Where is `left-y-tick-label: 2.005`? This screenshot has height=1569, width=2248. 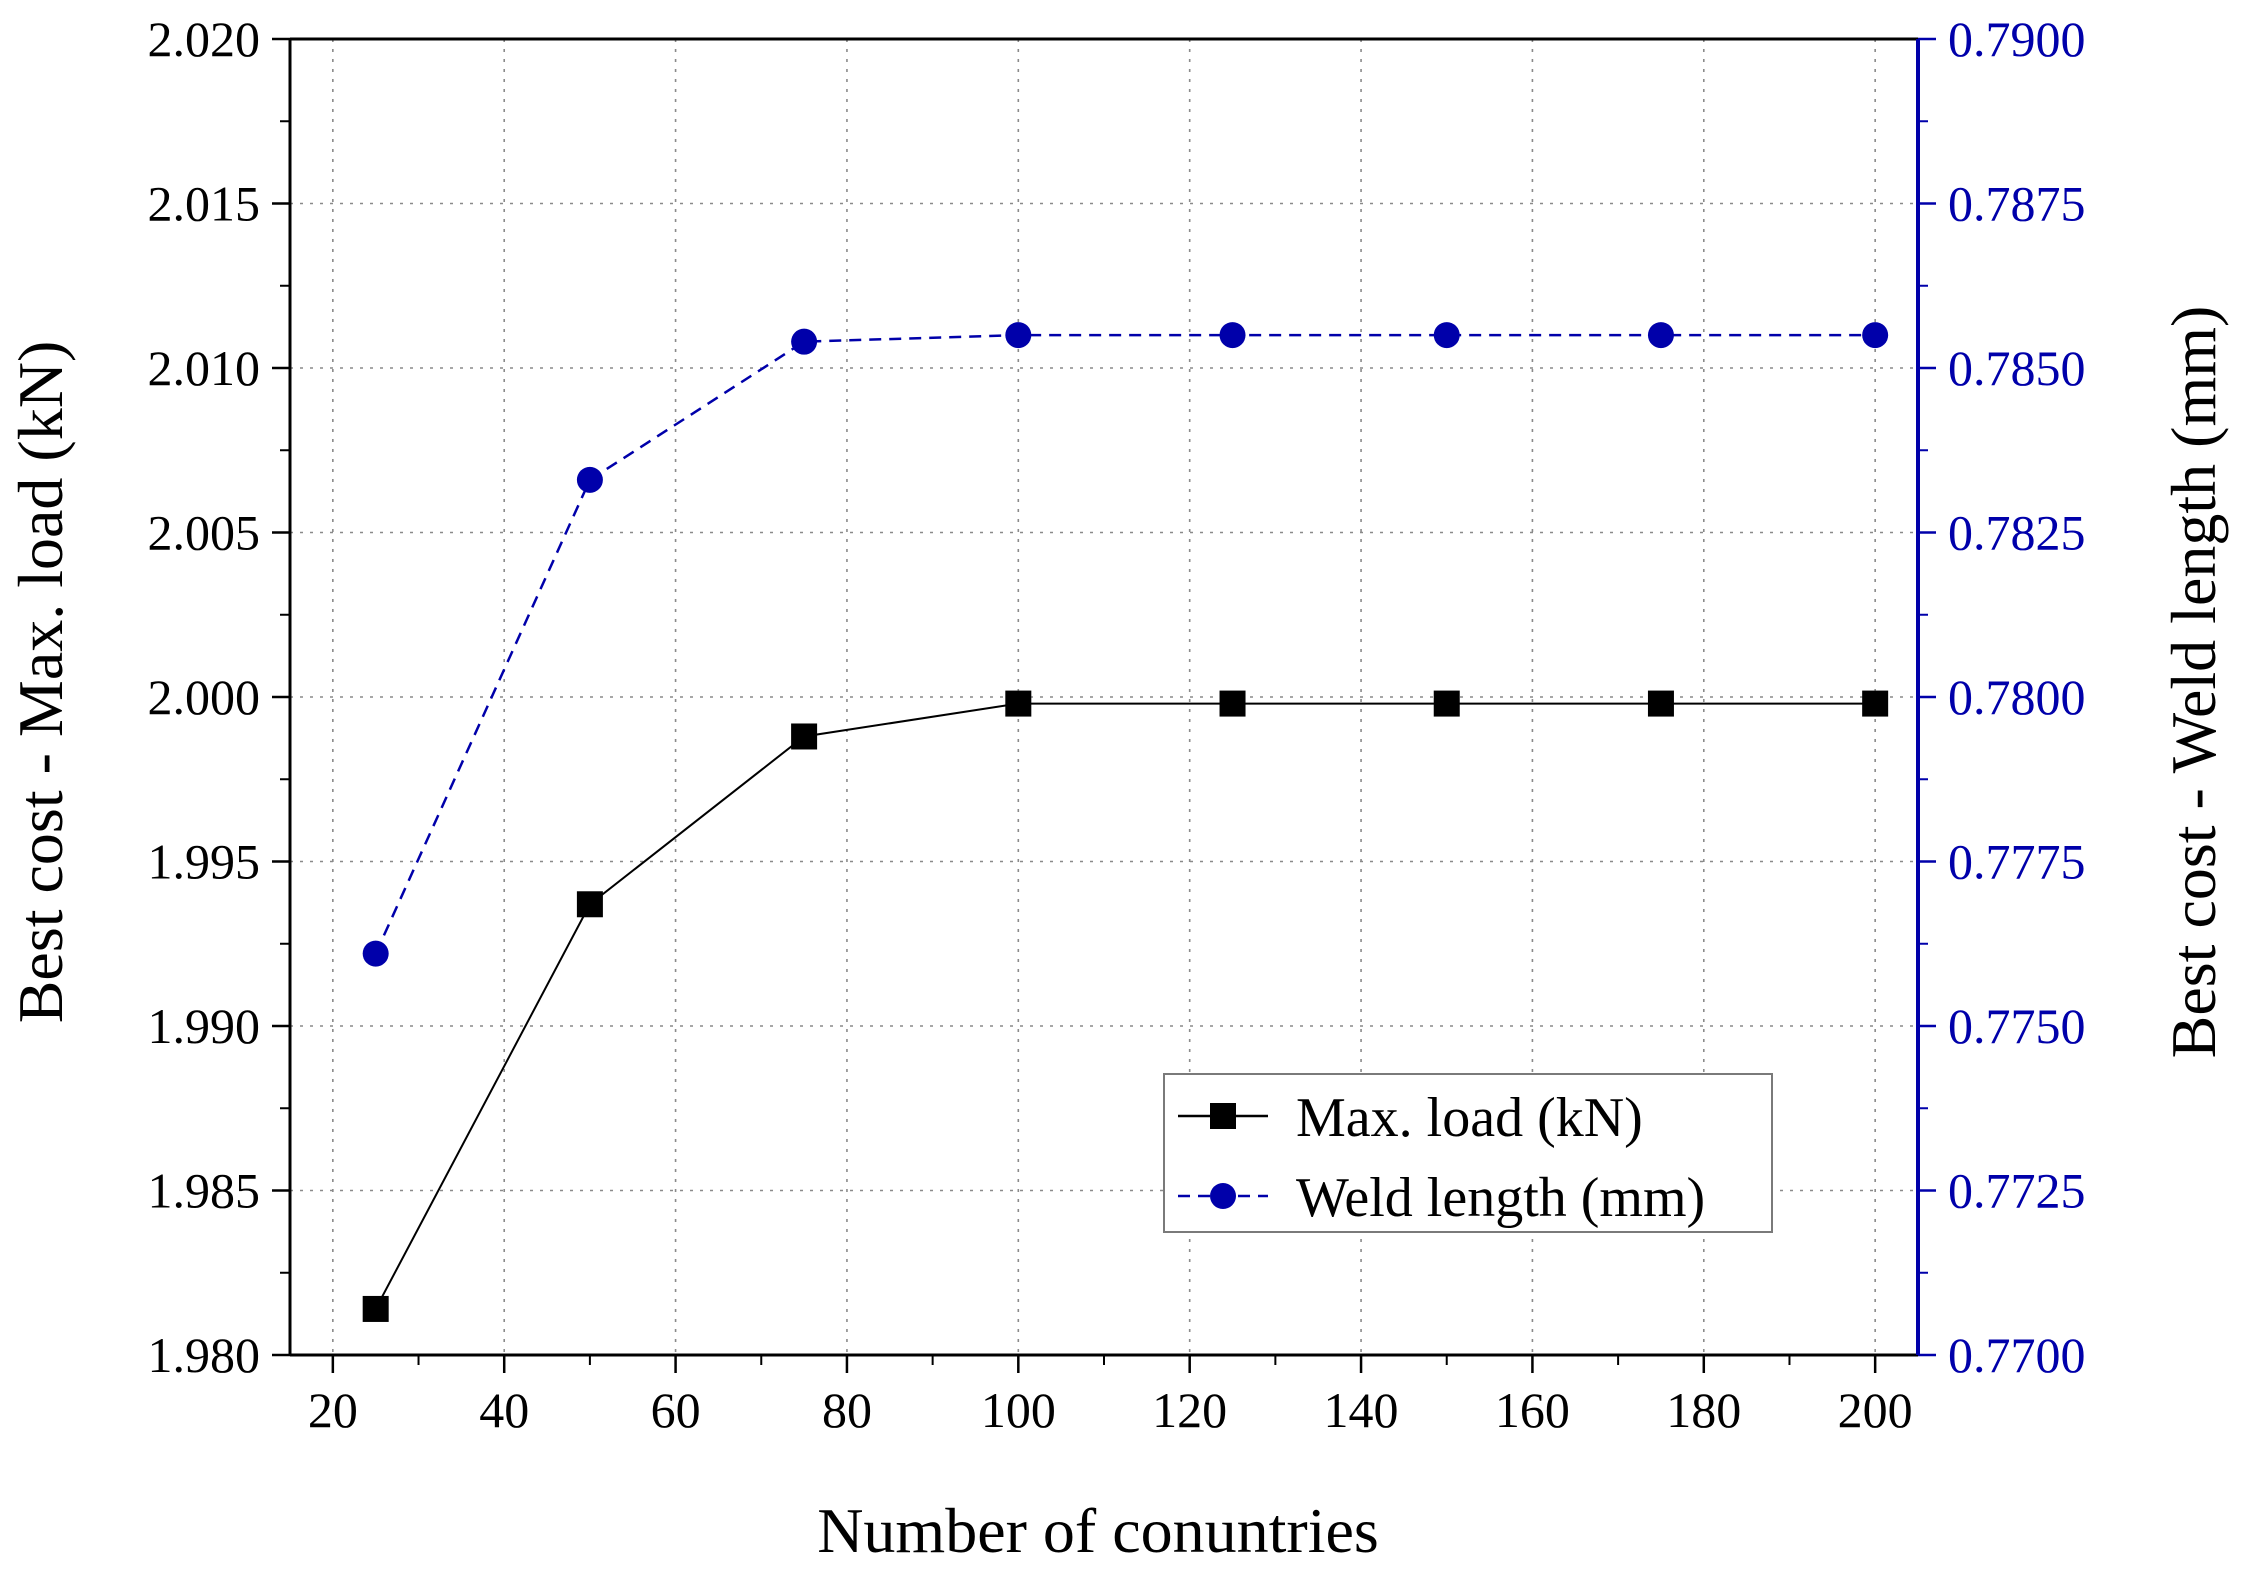 left-y-tick-label: 2.005 is located at coordinates (204, 533).